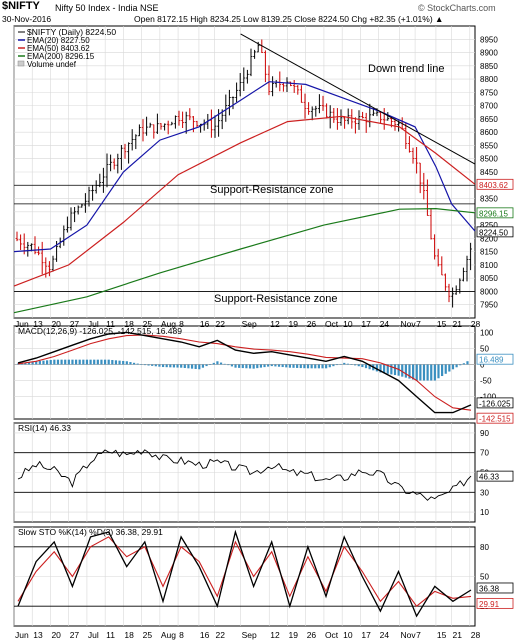 This screenshot has width=515, height=640. I want to click on bottom-x-tick-label: Sep, so click(249, 635).